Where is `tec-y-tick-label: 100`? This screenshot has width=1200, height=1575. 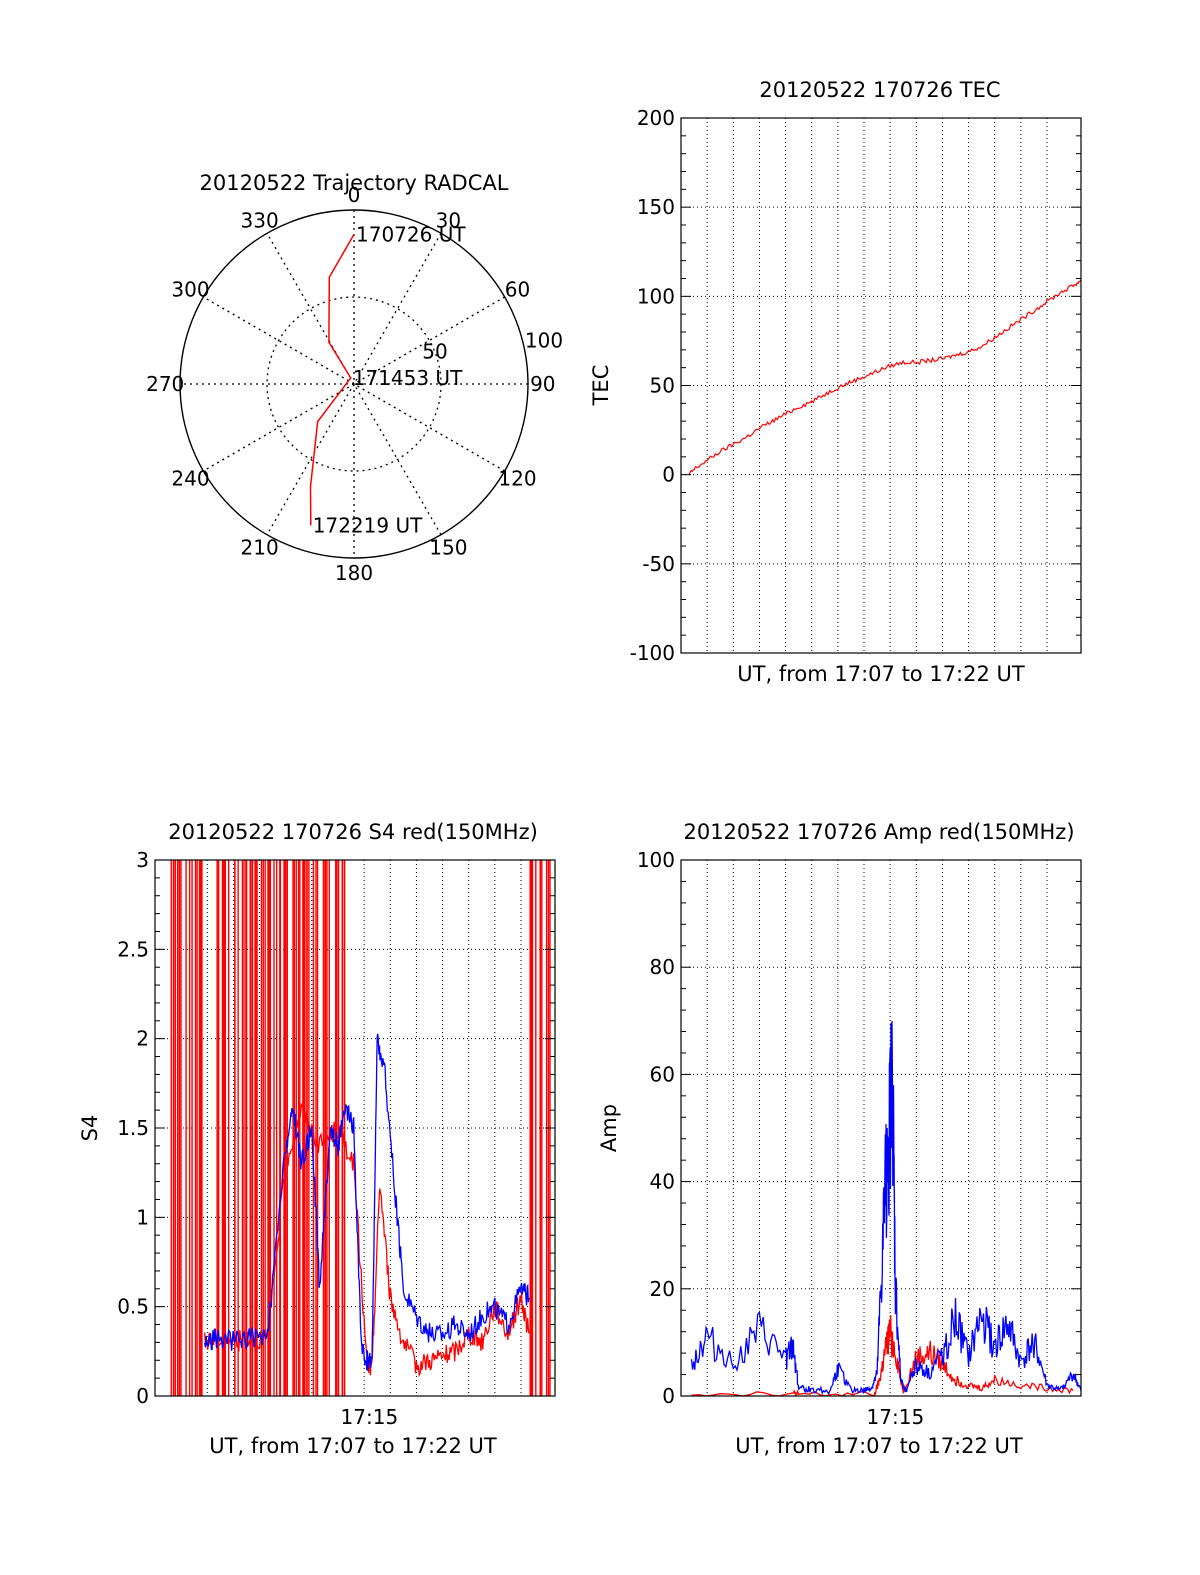
tec-y-tick-label: 100 is located at coordinates (656, 296).